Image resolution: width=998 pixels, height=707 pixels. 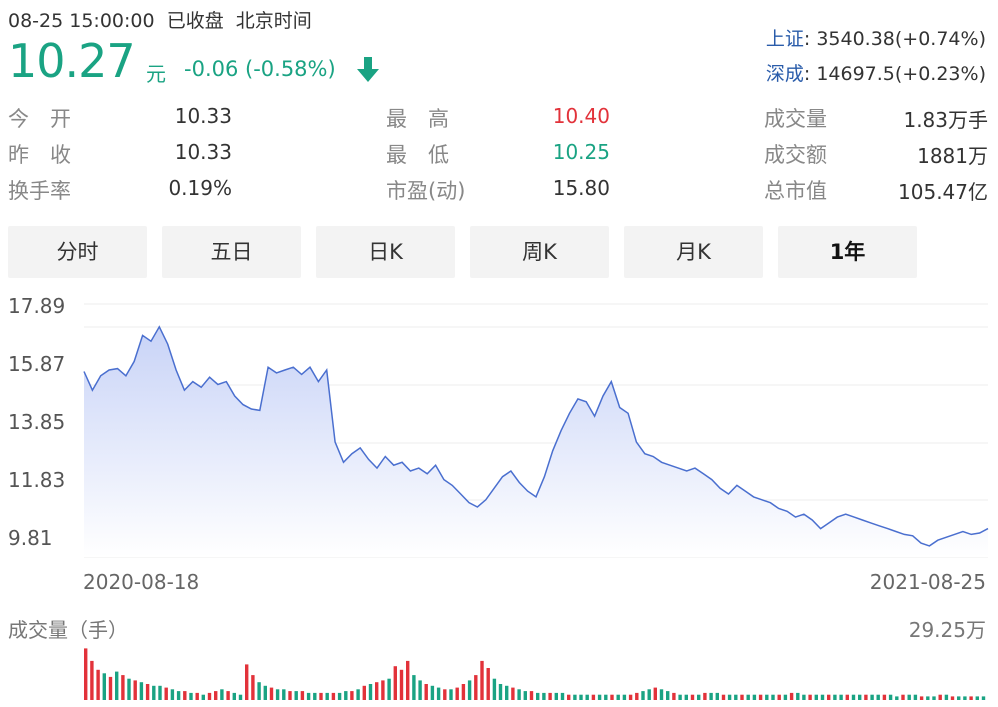 What do you see at coordinates (847, 252) in the screenshot?
I see `tab-one-year: 1年` at bounding box center [847, 252].